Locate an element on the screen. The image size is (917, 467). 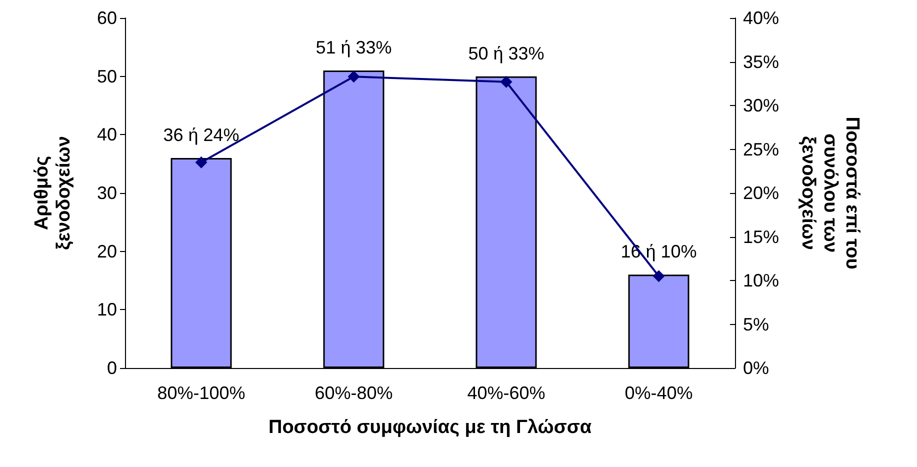
x-tick-label: 80%-100% is located at coordinates (201, 393).